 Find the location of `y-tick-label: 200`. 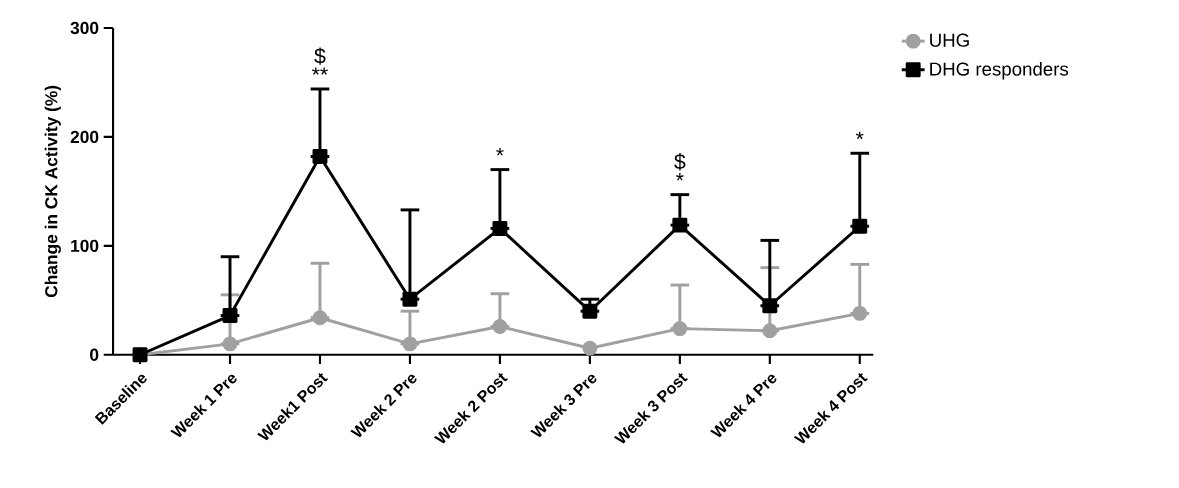

y-tick-label: 200 is located at coordinates (84, 136).